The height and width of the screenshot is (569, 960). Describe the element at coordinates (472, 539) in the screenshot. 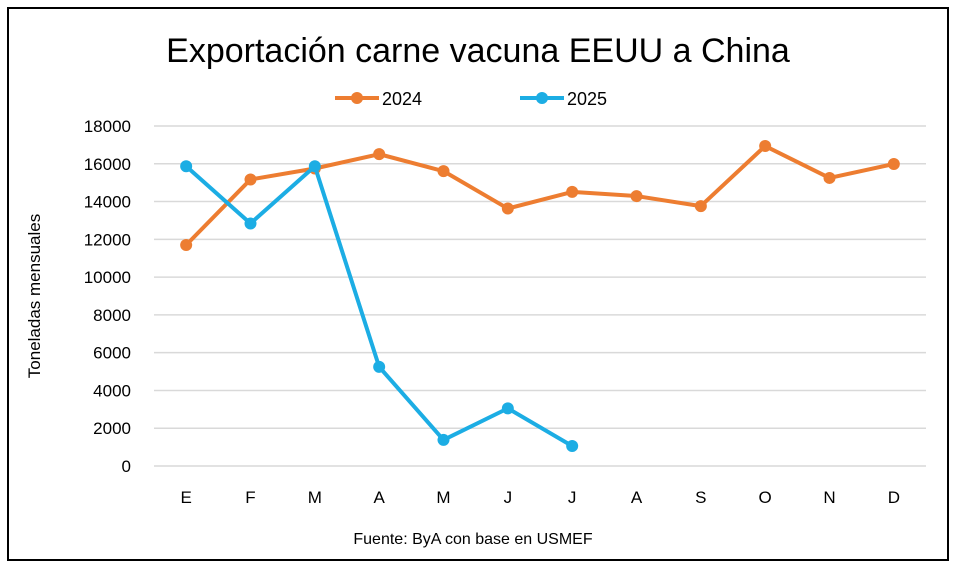

I see `source-note: Fuente: ByA con base en USMEF` at that location.